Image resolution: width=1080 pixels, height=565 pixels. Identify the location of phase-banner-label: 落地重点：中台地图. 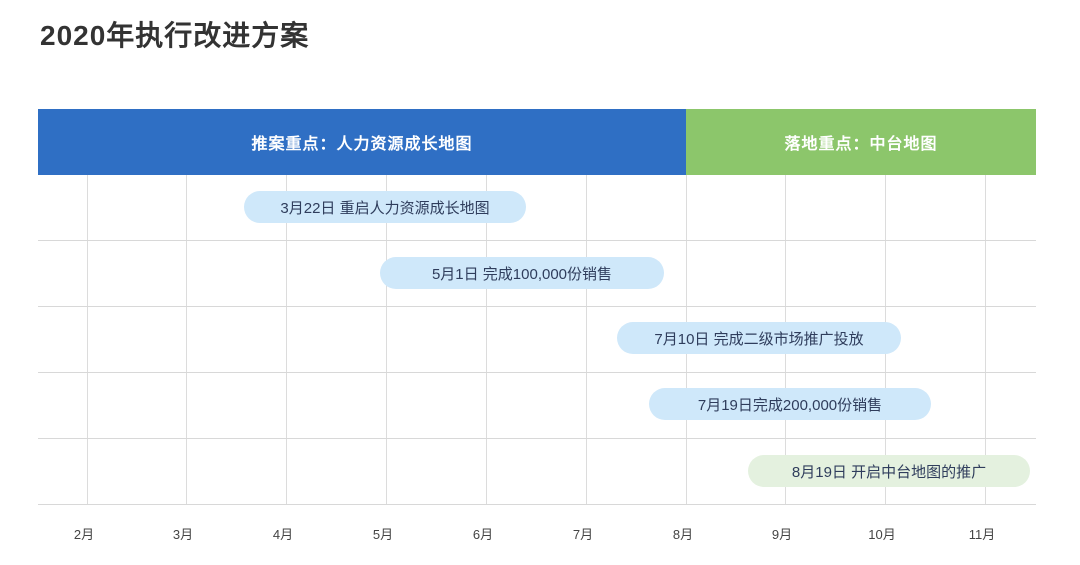
(861, 144).